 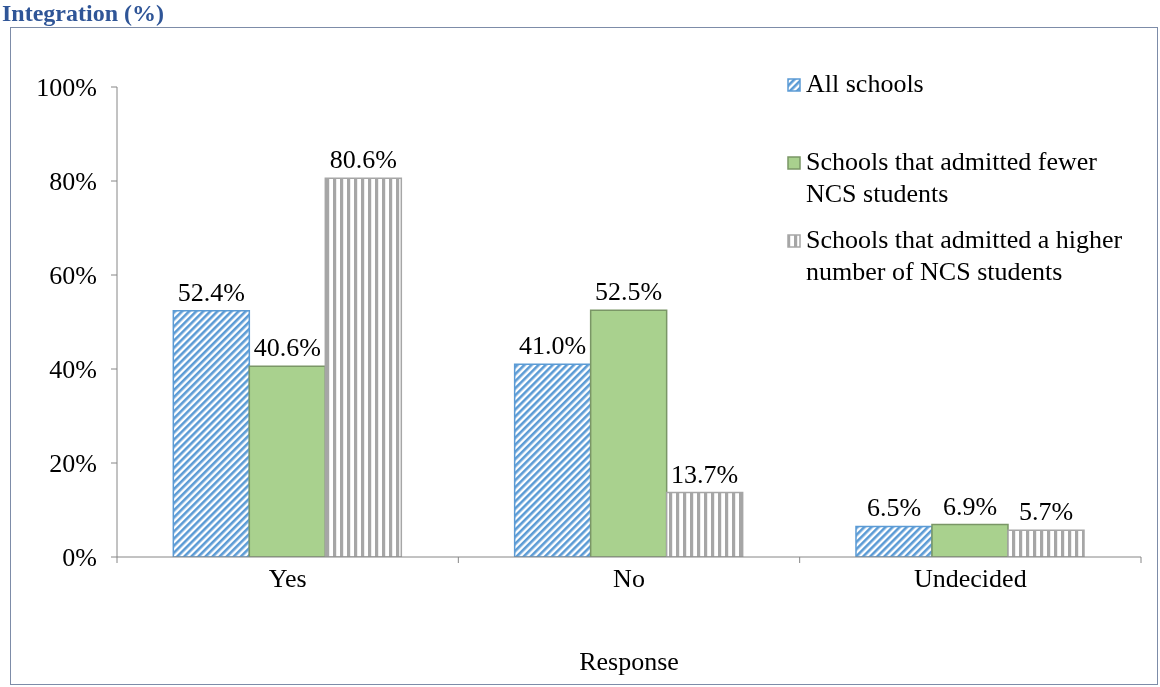 What do you see at coordinates (553, 346) in the screenshot?
I see `data-label: 41.0%` at bounding box center [553, 346].